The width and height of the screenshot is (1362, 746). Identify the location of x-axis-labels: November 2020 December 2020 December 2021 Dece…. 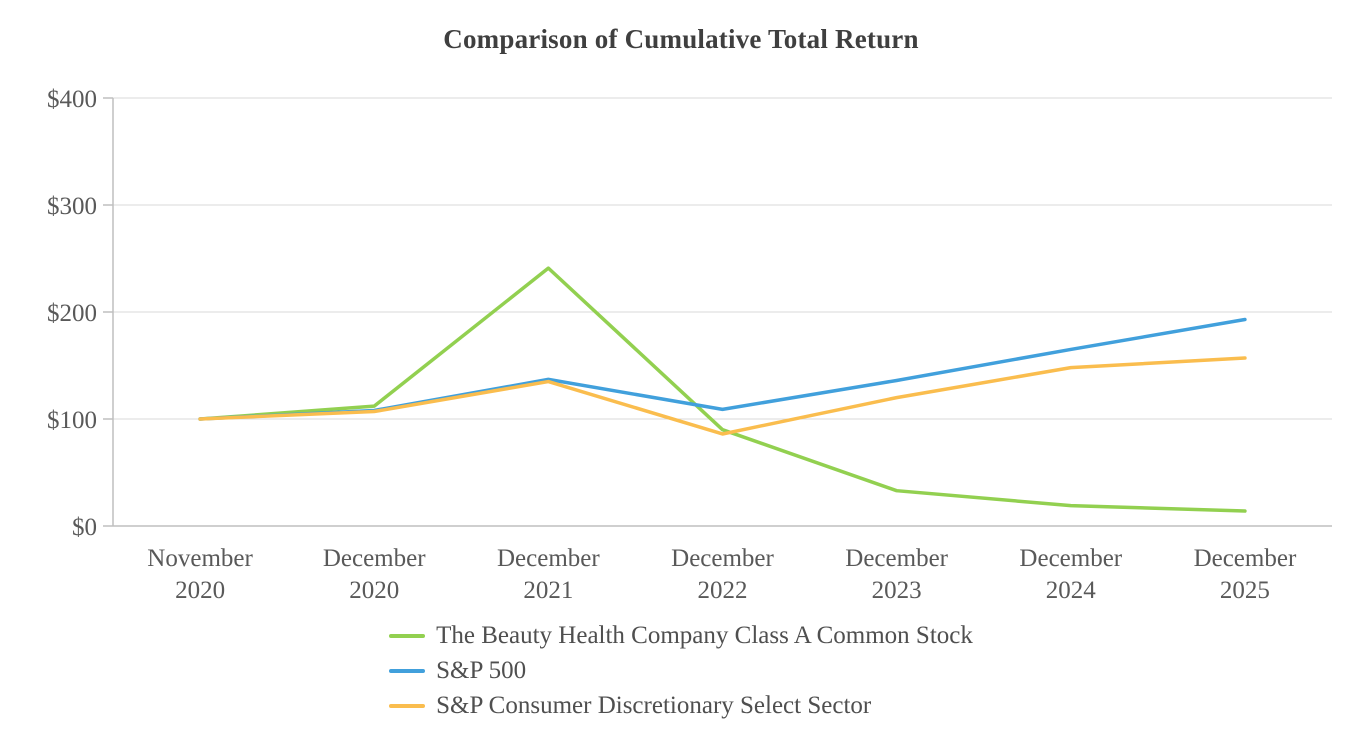
(722, 574).